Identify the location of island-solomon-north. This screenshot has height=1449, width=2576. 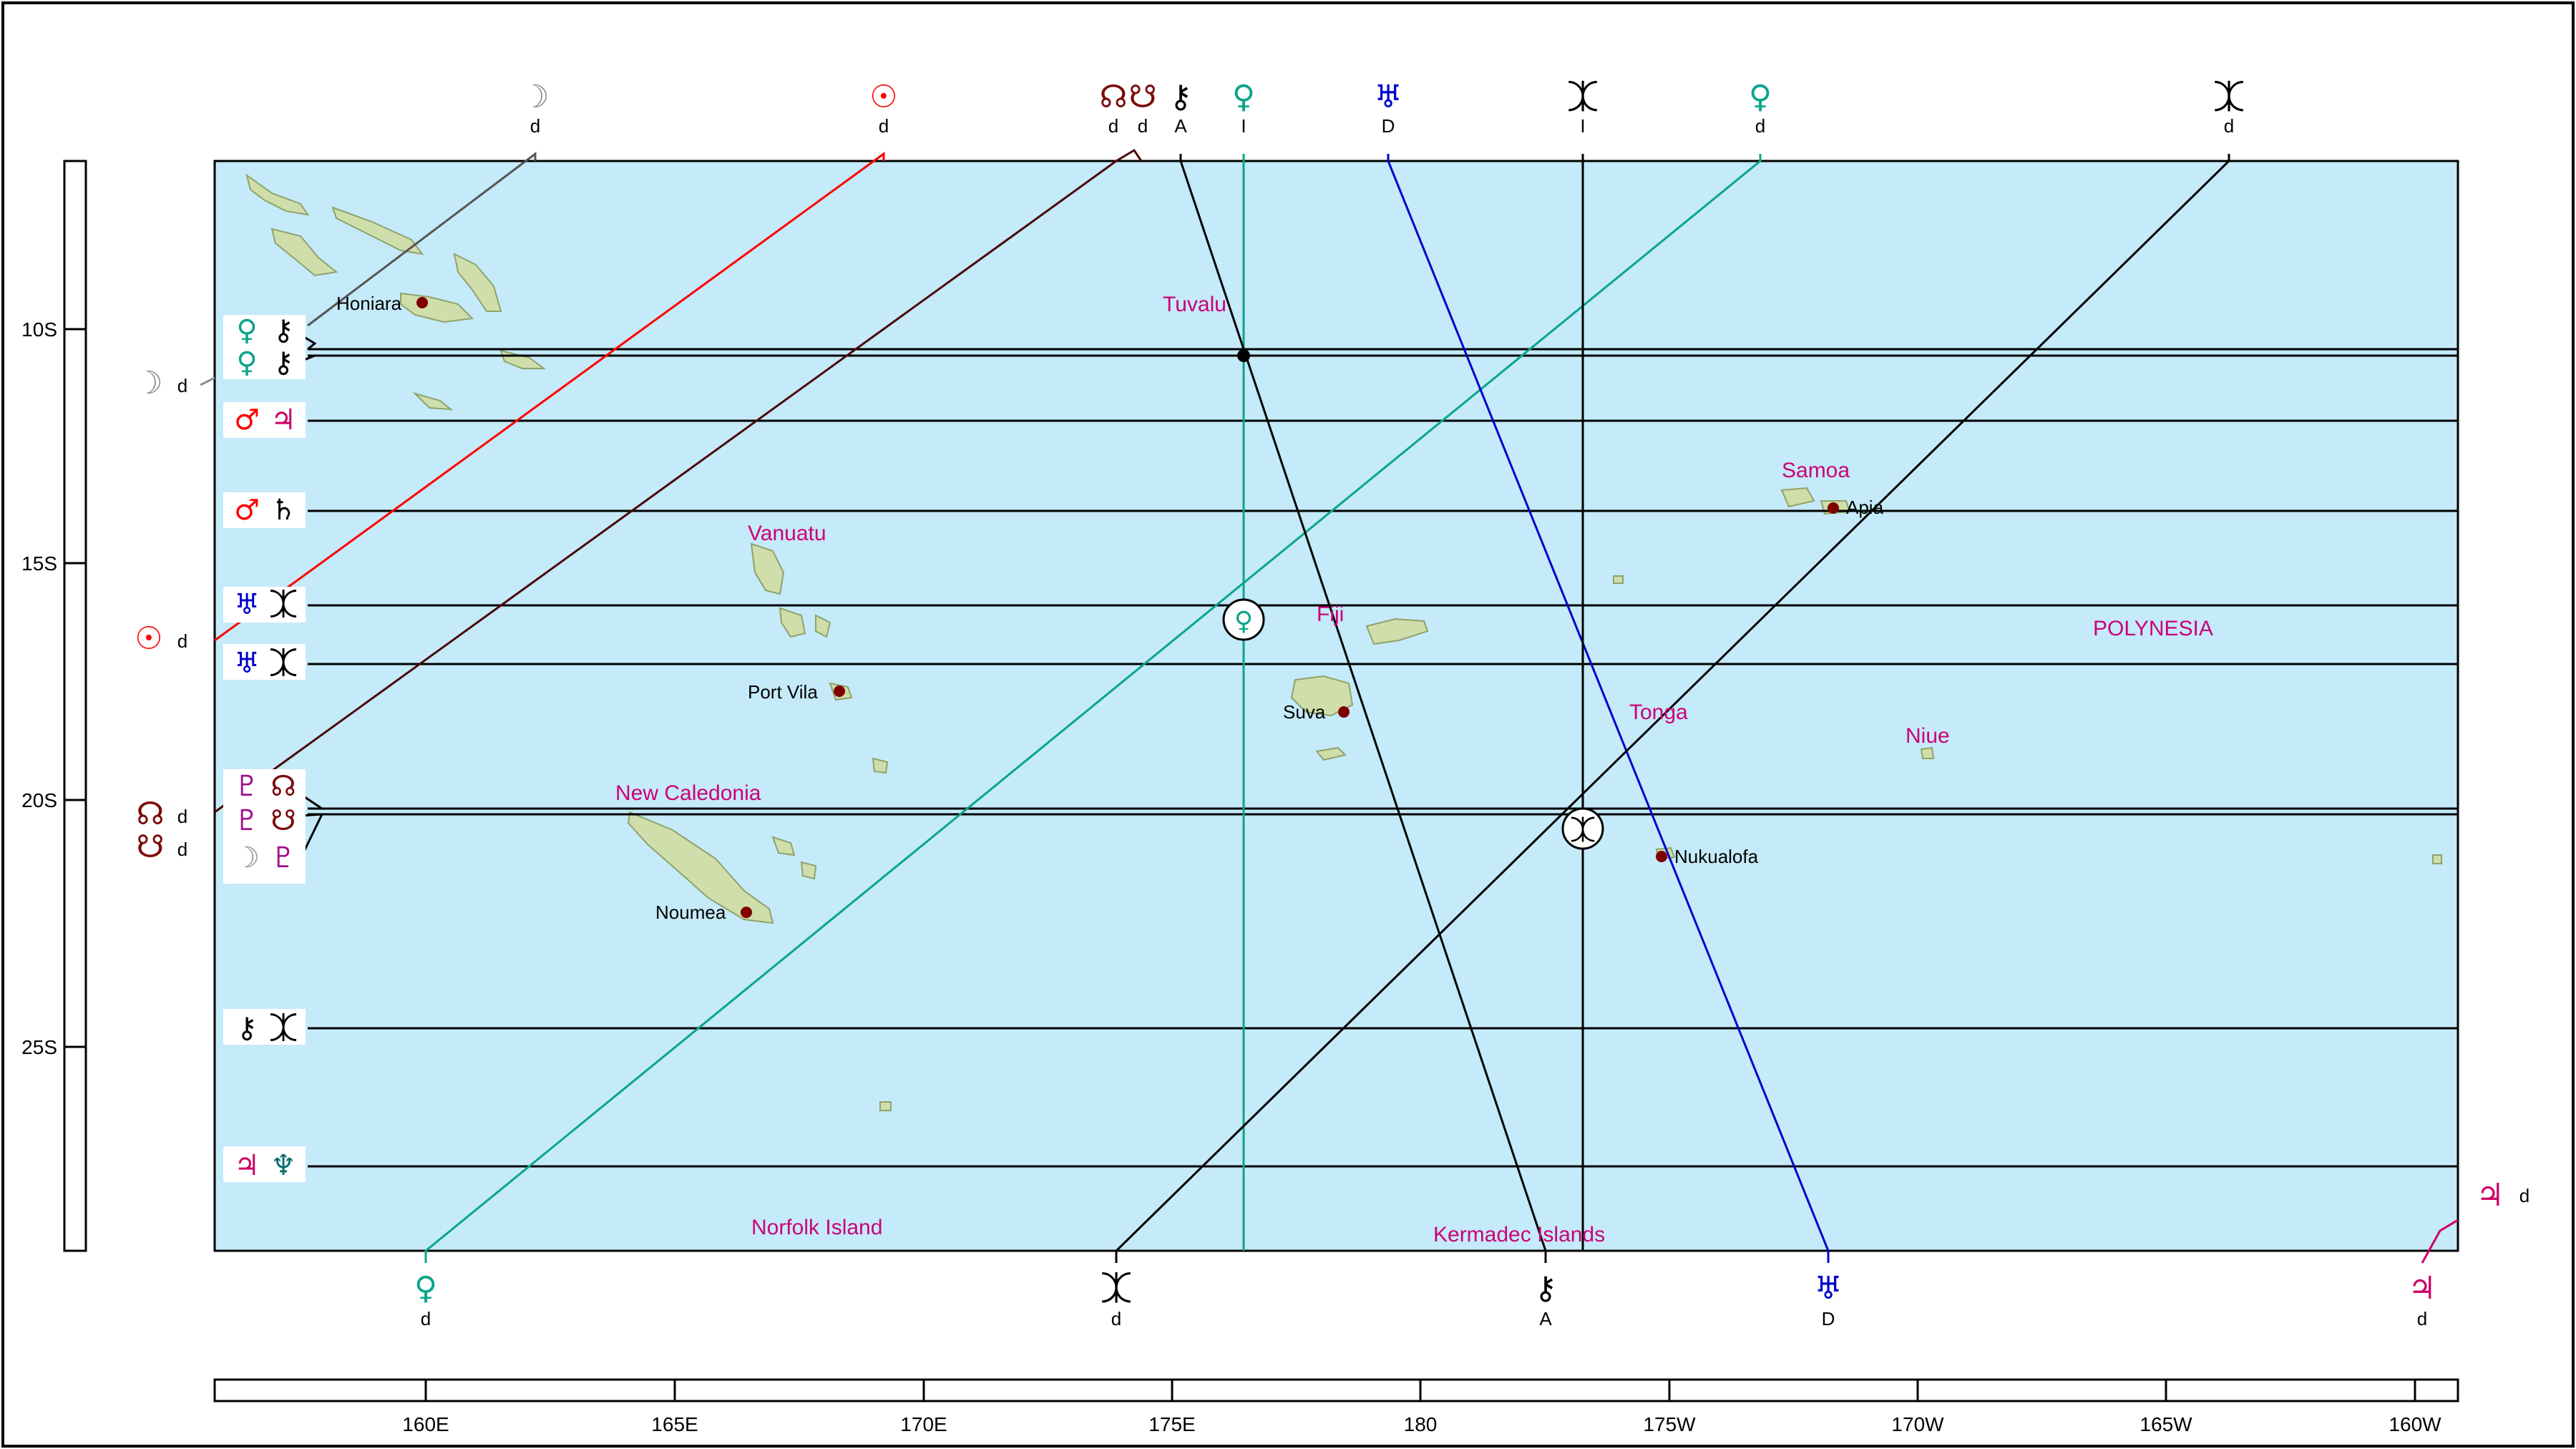
(277, 194).